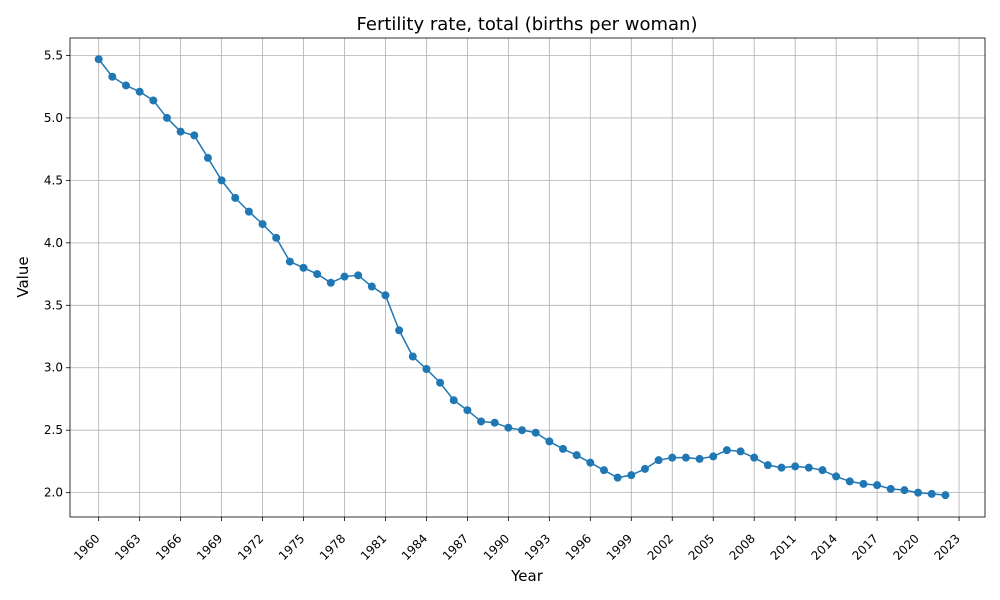  I want to click on y-tick-label: 2.5, so click(53, 430).